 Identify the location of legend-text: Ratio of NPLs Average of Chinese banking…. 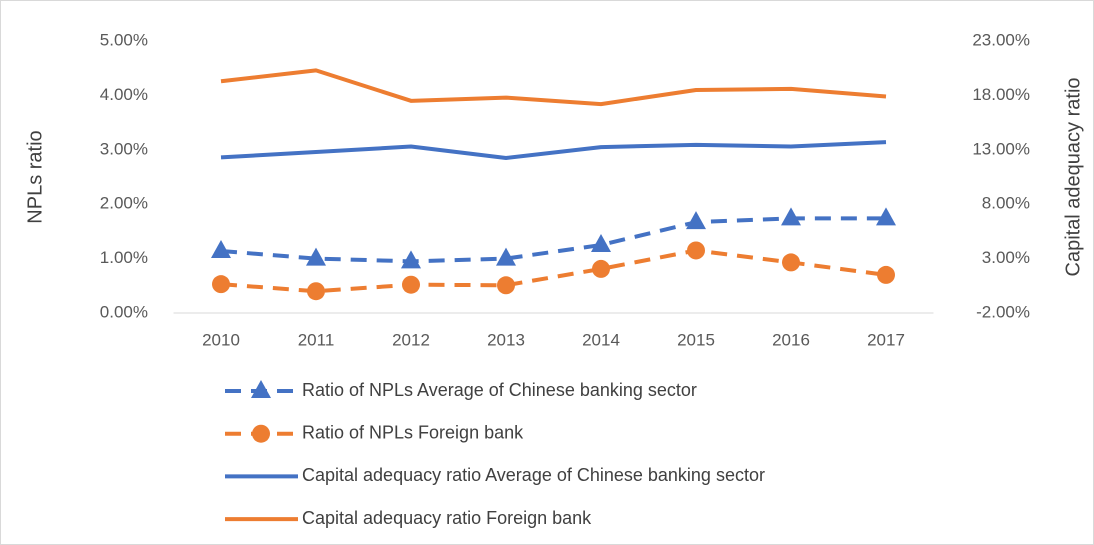
(499, 390).